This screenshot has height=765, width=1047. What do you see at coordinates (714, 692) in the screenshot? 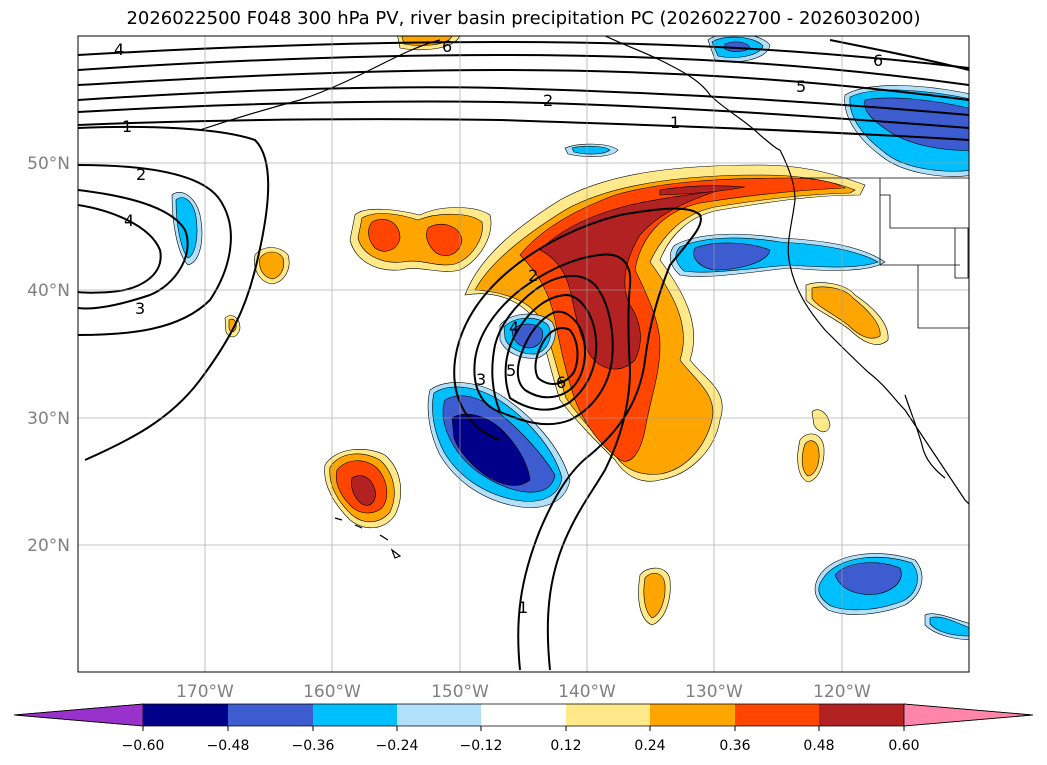
I see `lon-label-130w: 130°W` at bounding box center [714, 692].